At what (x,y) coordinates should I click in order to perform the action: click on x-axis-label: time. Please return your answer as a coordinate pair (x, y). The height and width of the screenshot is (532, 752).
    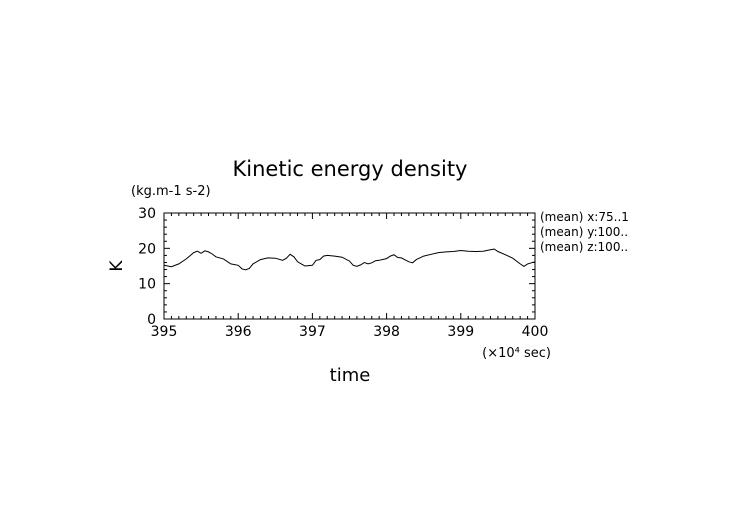
    Looking at the image, I should click on (350, 375).